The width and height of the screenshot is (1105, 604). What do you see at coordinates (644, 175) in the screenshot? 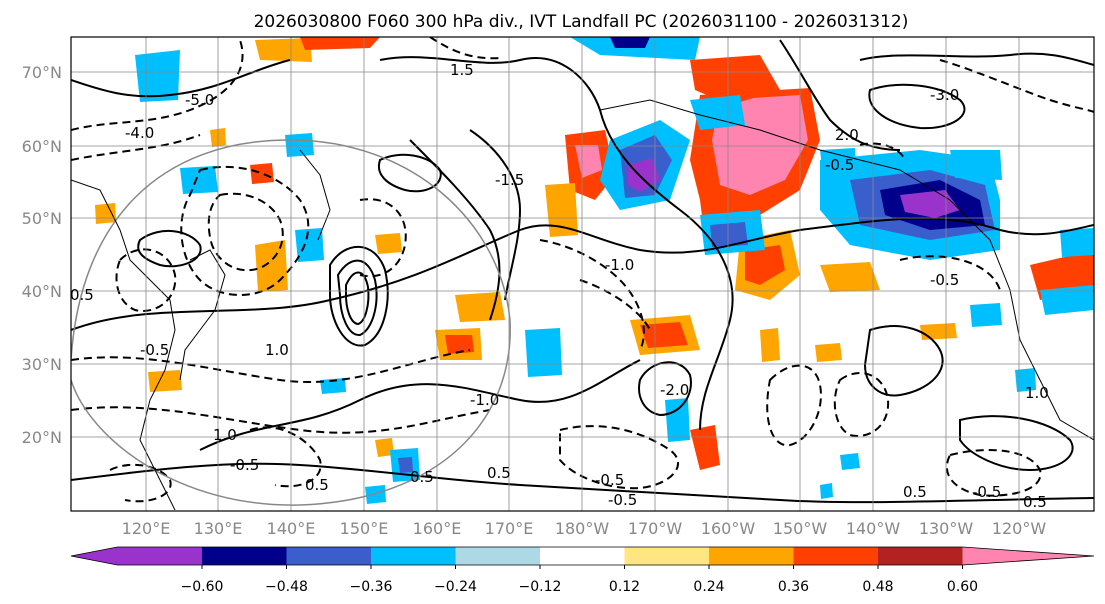
I see `shading-purple-c1` at bounding box center [644, 175].